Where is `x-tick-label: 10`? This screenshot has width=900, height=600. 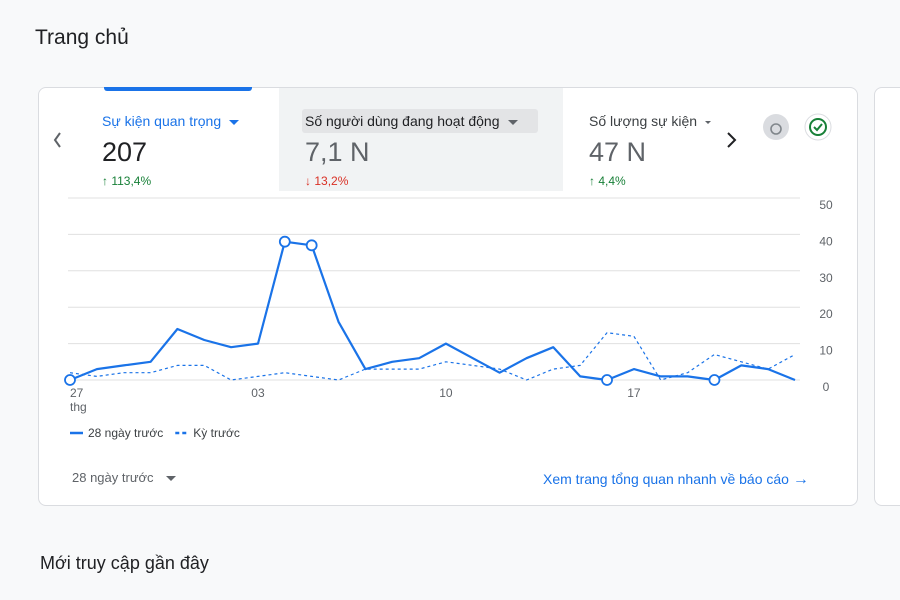
x-tick-label: 10 is located at coordinates (446, 393).